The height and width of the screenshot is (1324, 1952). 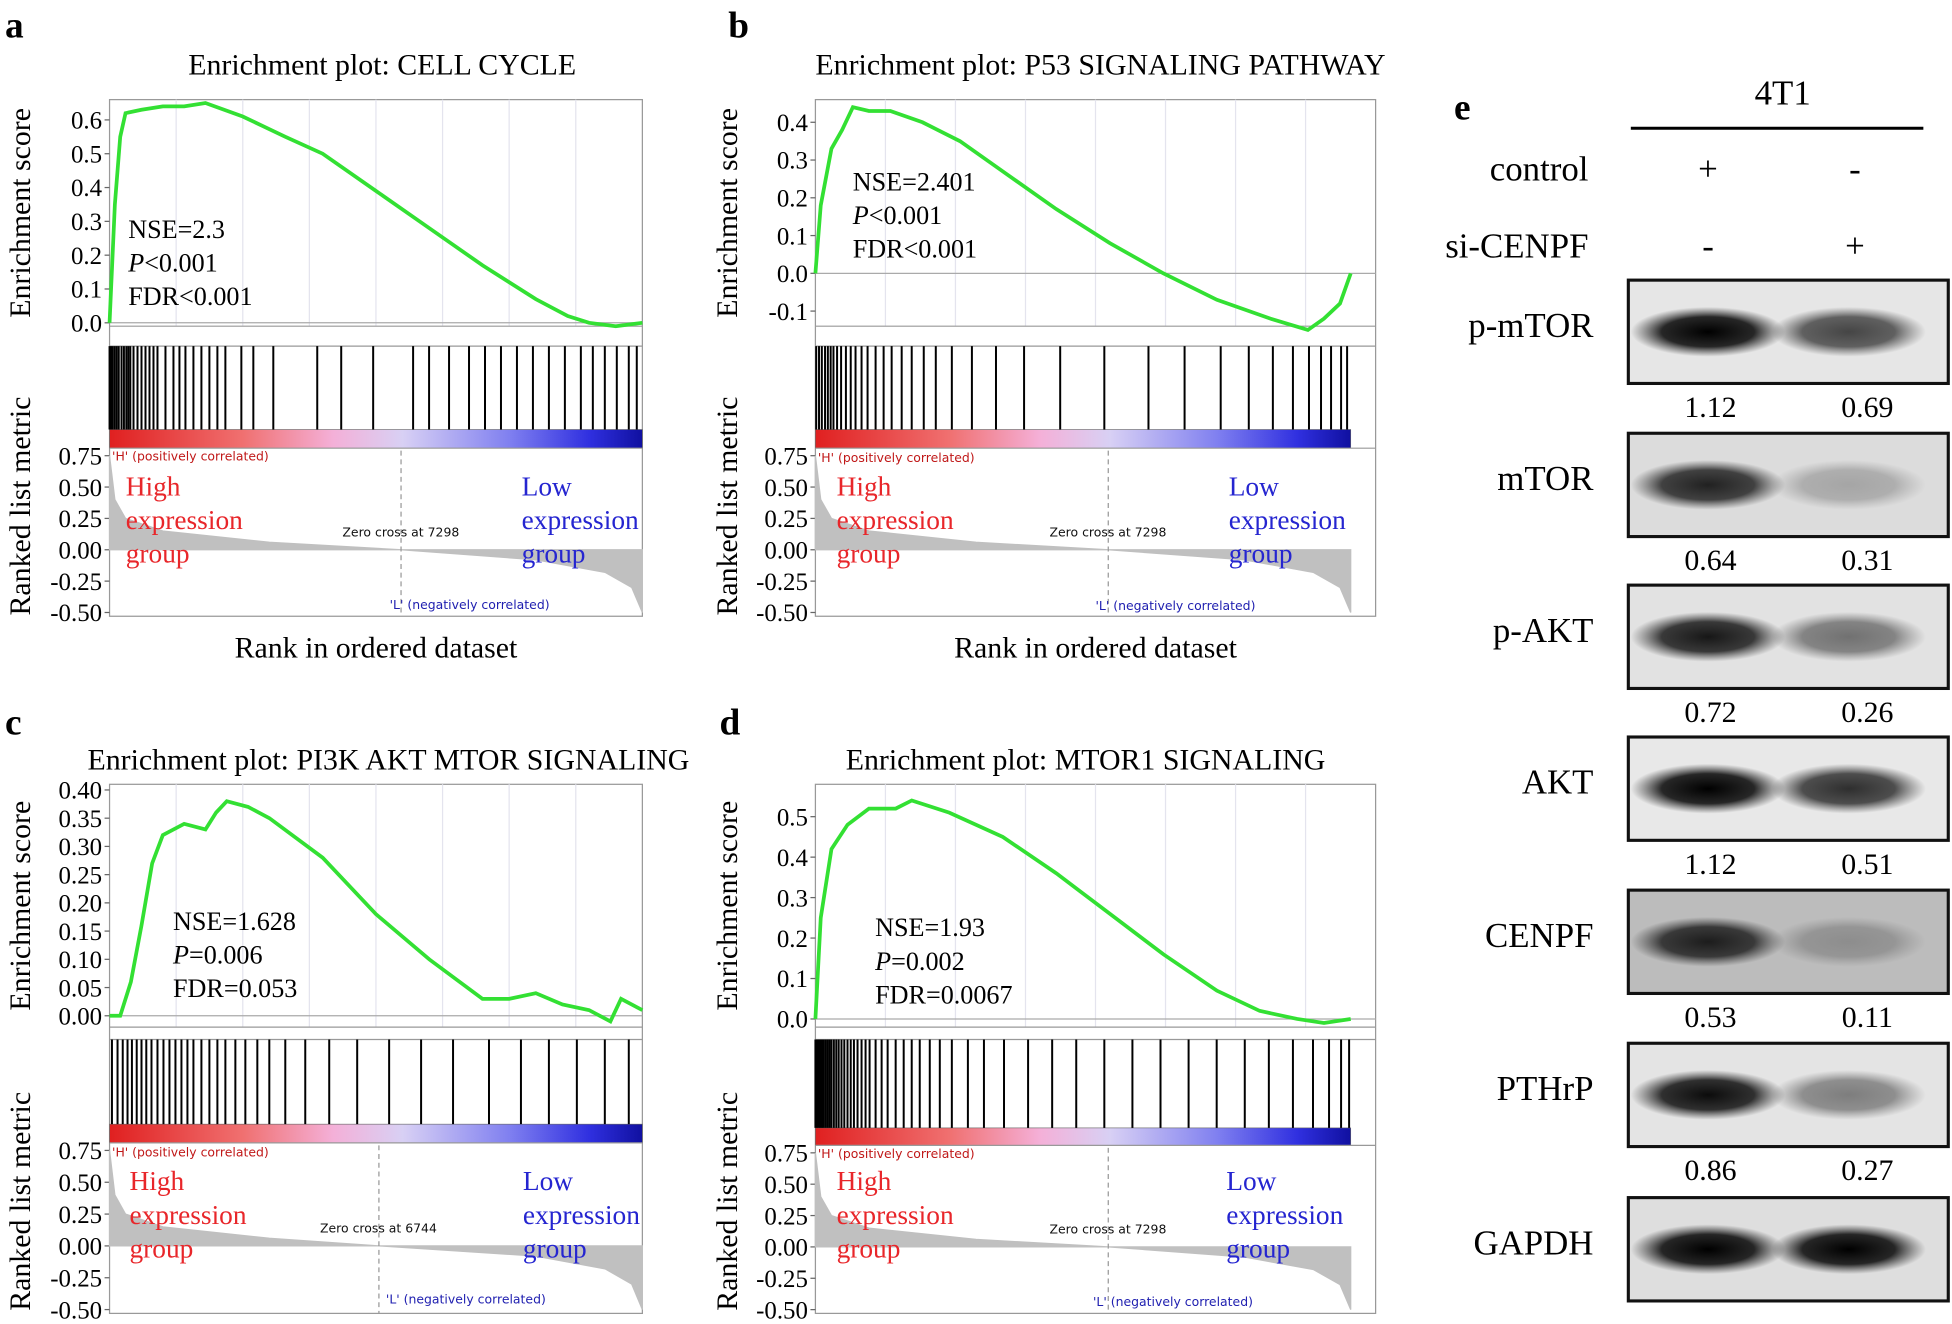 I want to click on chart-title: Enrichment plot: PI3K AKT MTOR SIGNALING, so click(x=388, y=759).